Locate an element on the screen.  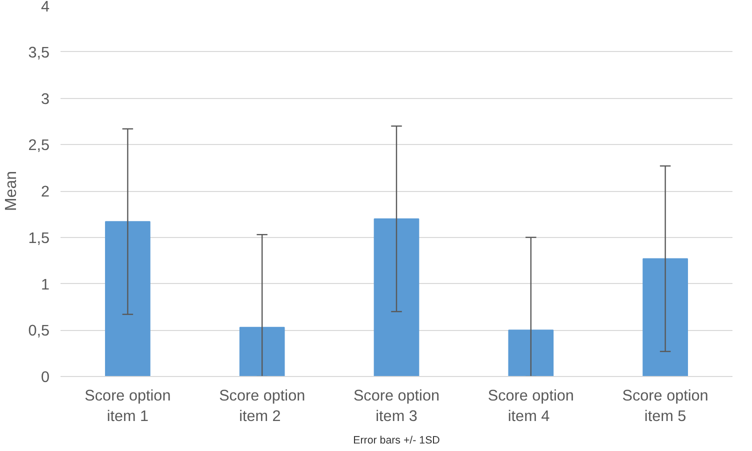
y-tick-label: 1,5 is located at coordinates (39, 238).